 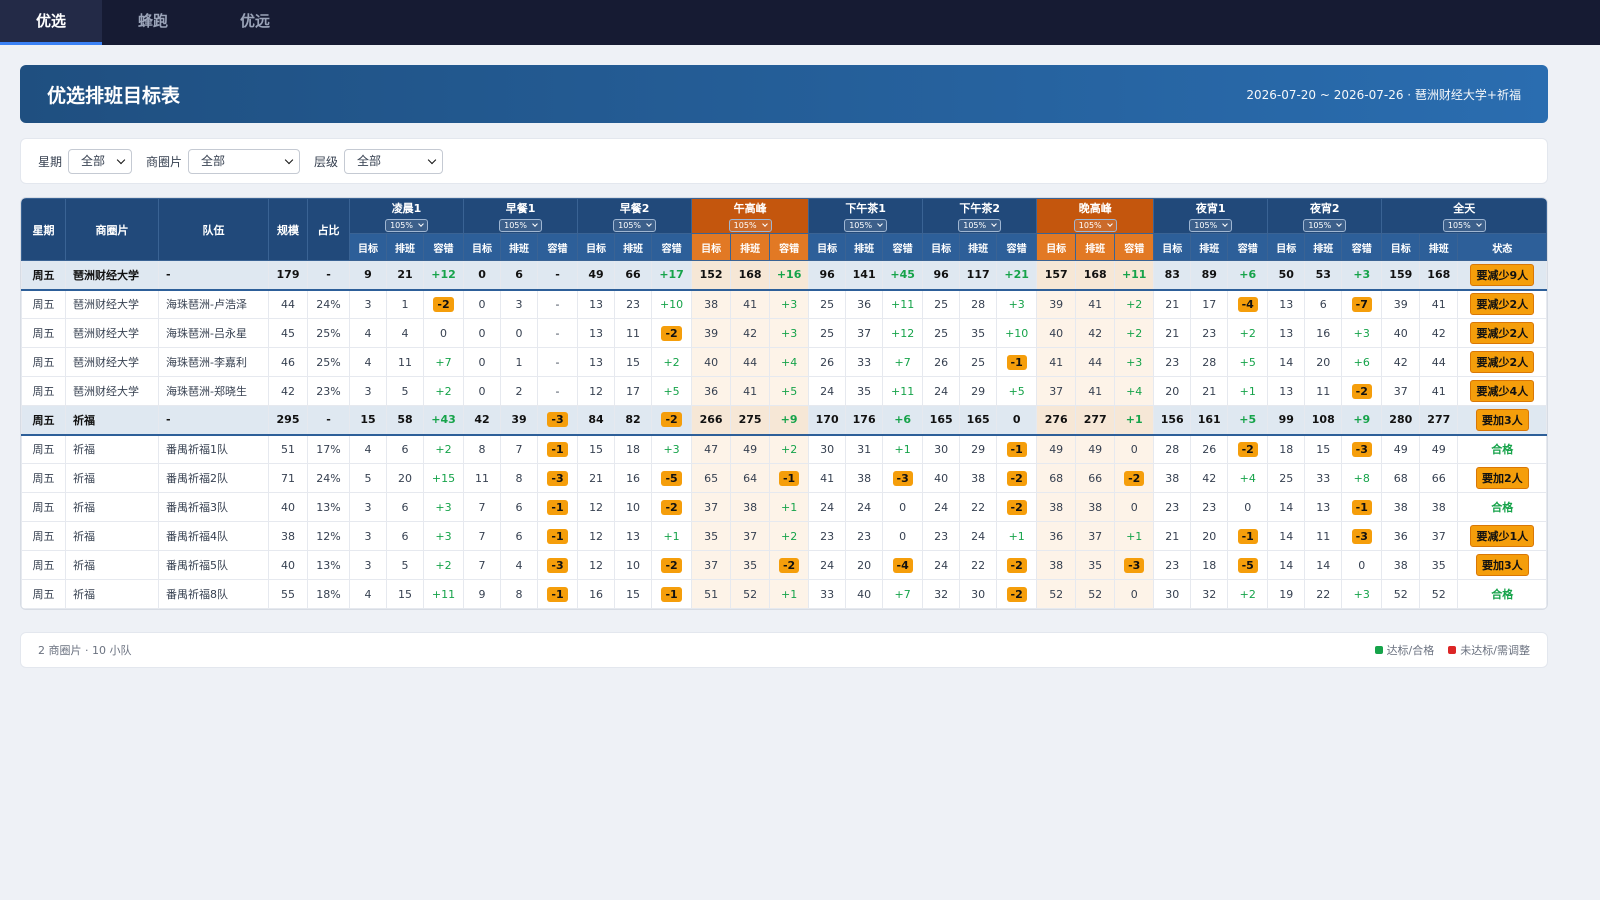 What do you see at coordinates (368, 536) in the screenshot?
I see `cell: 3` at bounding box center [368, 536].